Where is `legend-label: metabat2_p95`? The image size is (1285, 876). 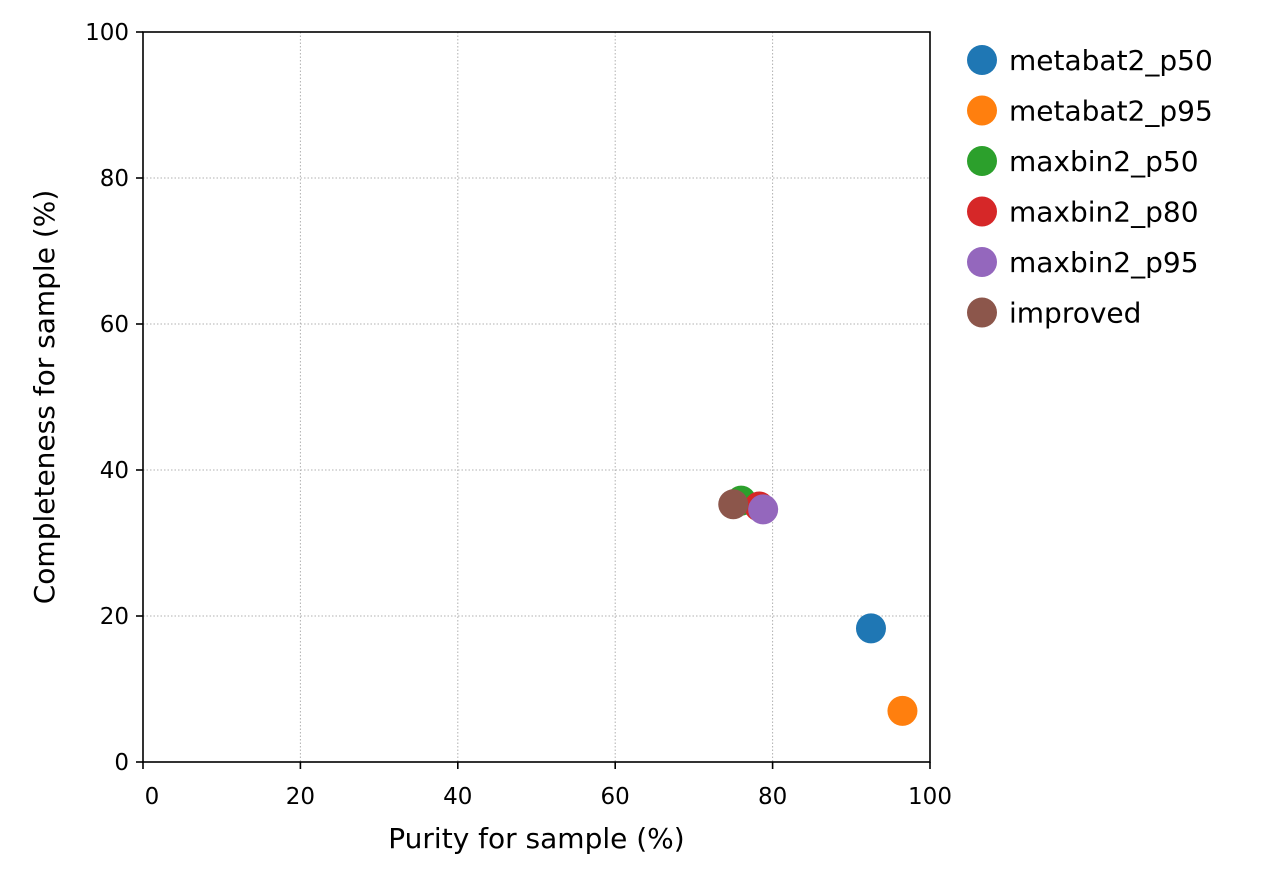 legend-label: metabat2_p95 is located at coordinates (1111, 111).